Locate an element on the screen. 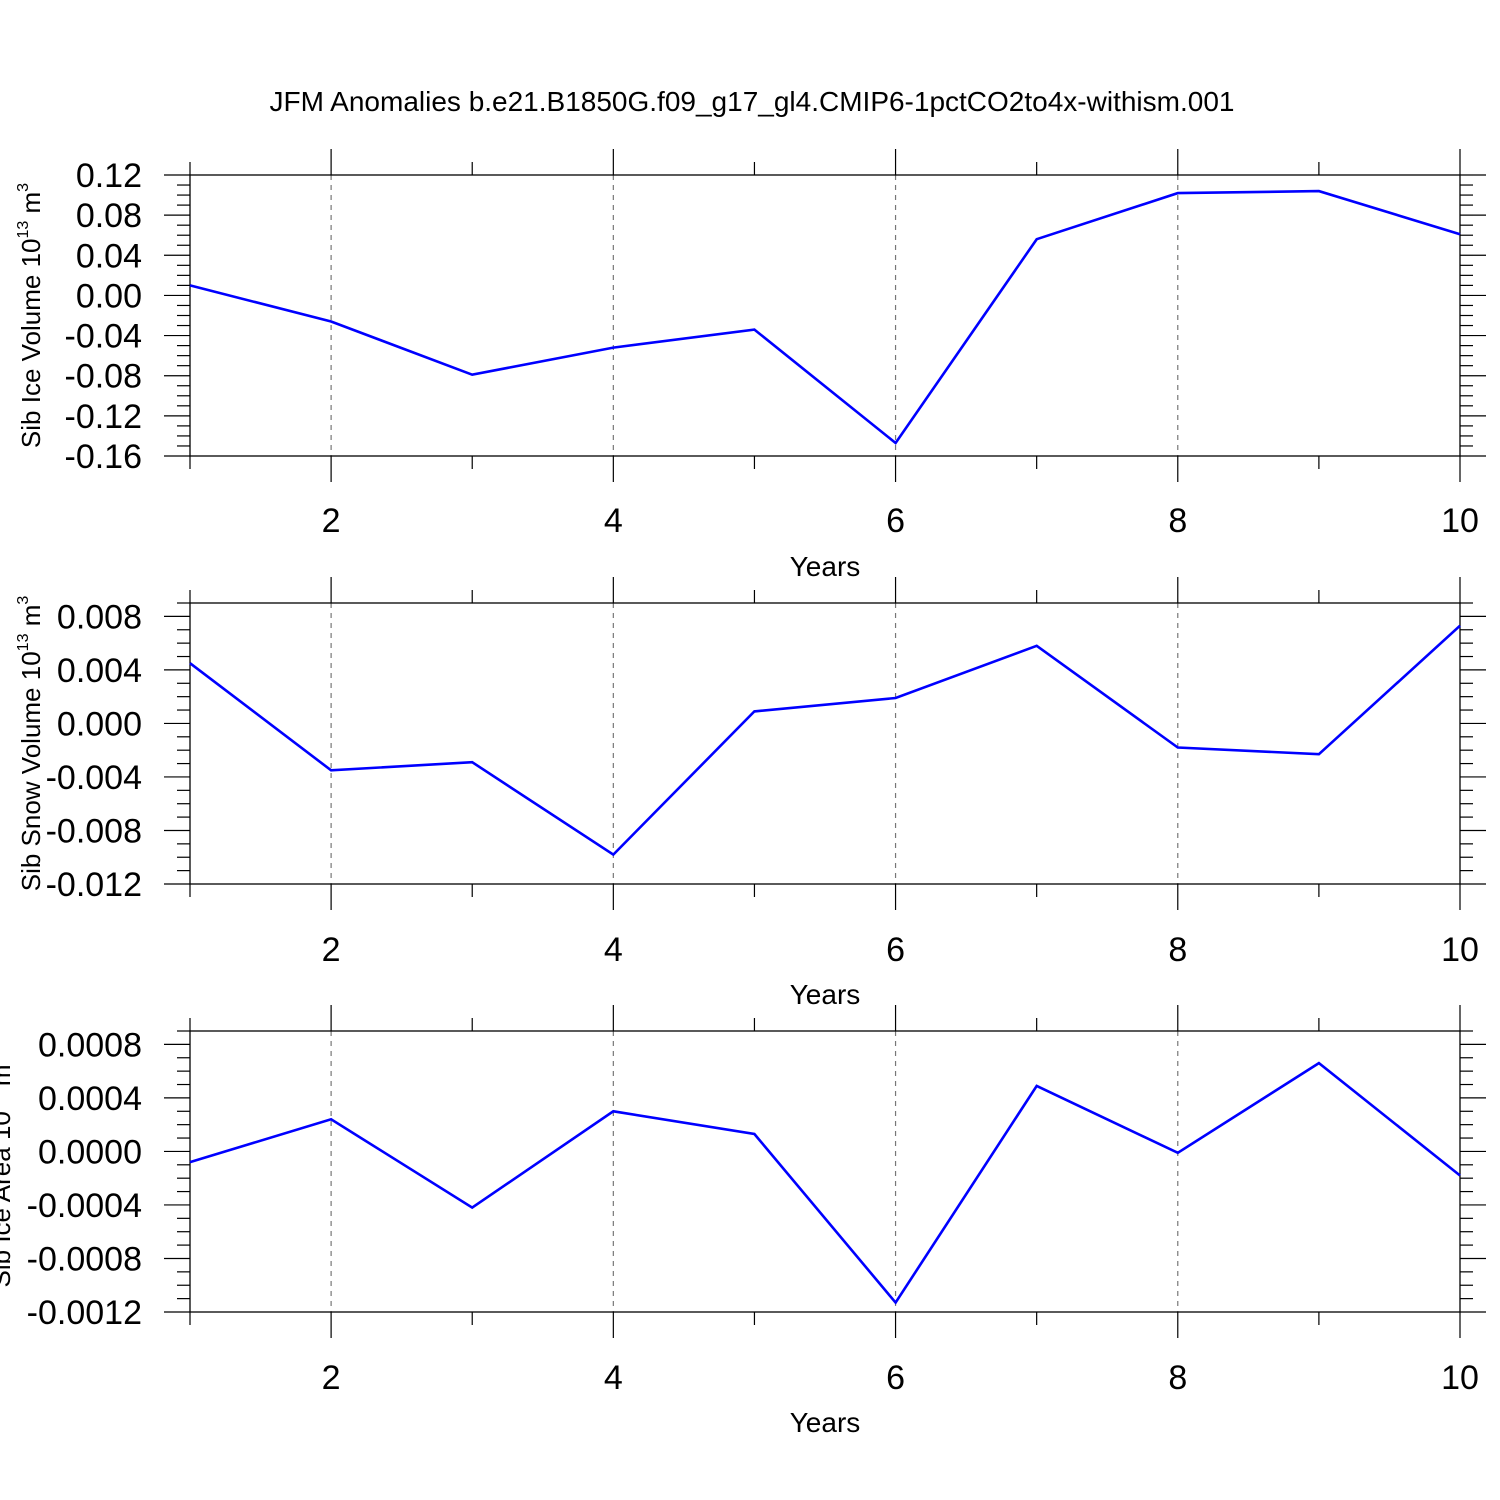 The image size is (1500, 1500). y-tick-label: 0.00 is located at coordinates (109, 296).